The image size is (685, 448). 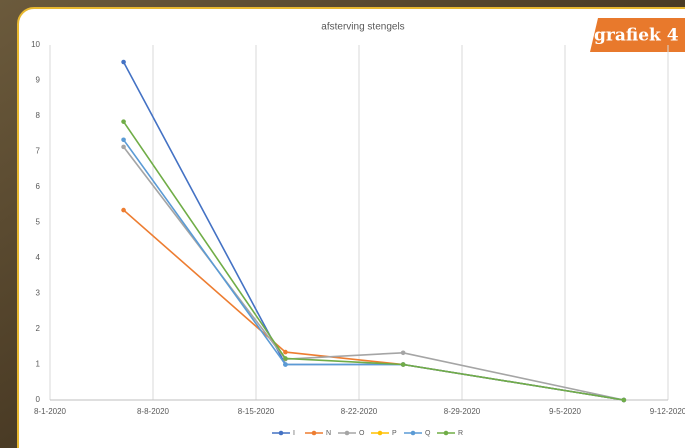 I want to click on y-tick-label: 7, so click(x=38, y=151).